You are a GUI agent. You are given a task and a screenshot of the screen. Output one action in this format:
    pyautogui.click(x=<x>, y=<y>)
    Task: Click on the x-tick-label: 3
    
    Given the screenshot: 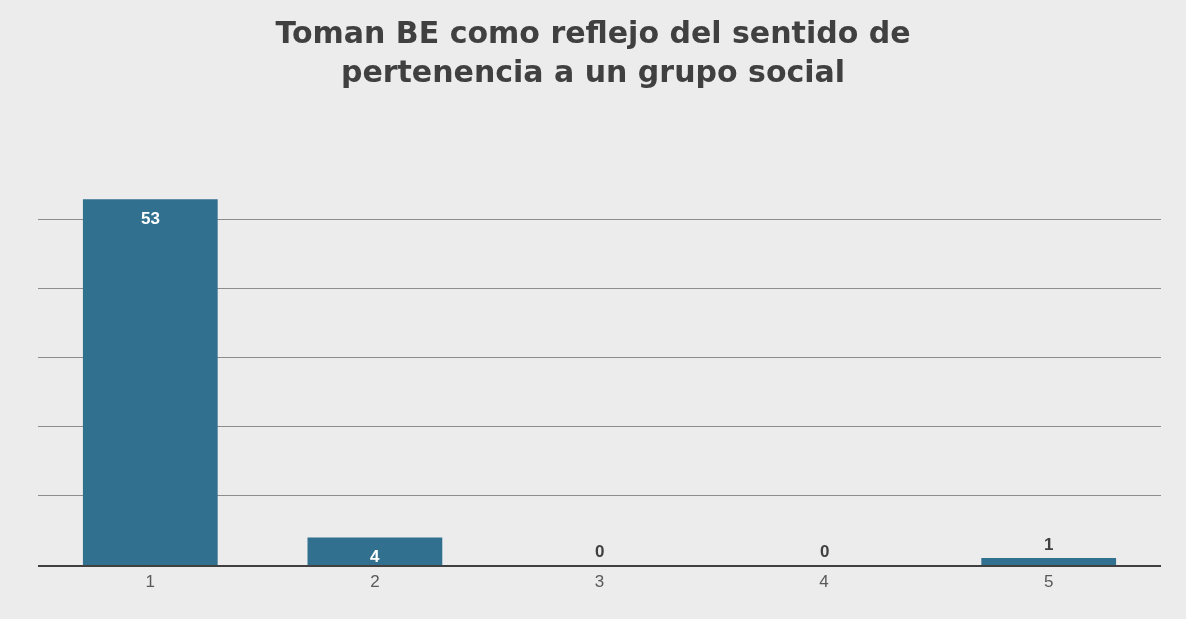 What is the action you would take?
    pyautogui.click(x=599, y=582)
    